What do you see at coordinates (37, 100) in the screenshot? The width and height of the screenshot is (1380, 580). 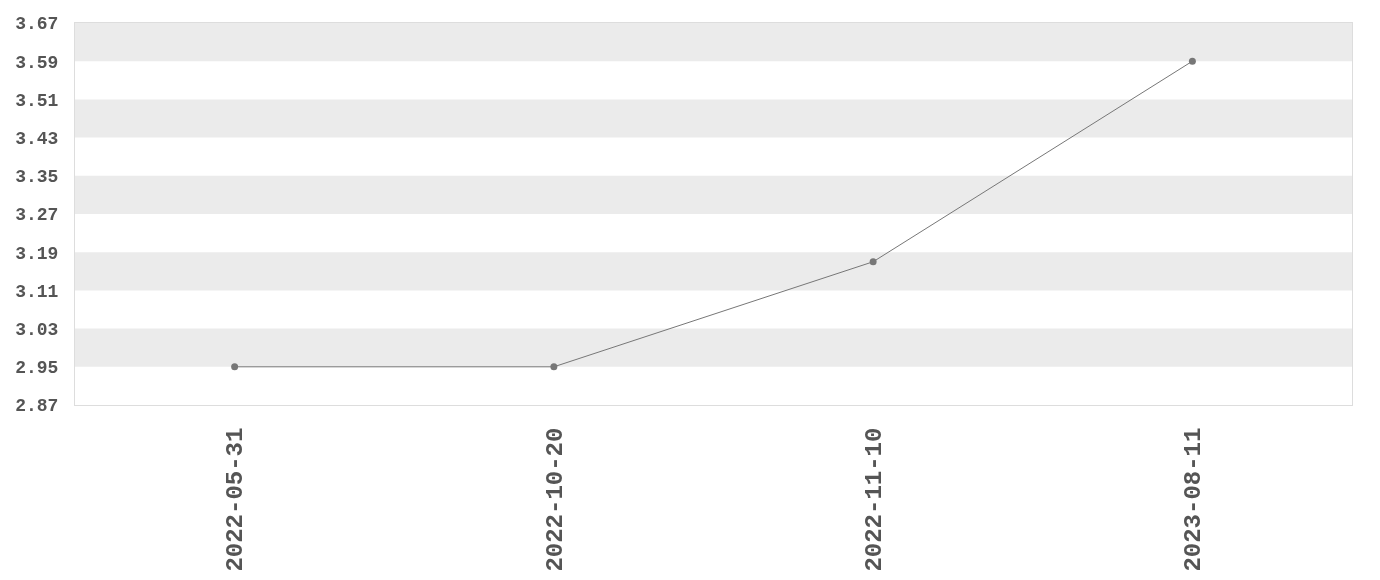 I see `y-tick-label: 3.51` at bounding box center [37, 100].